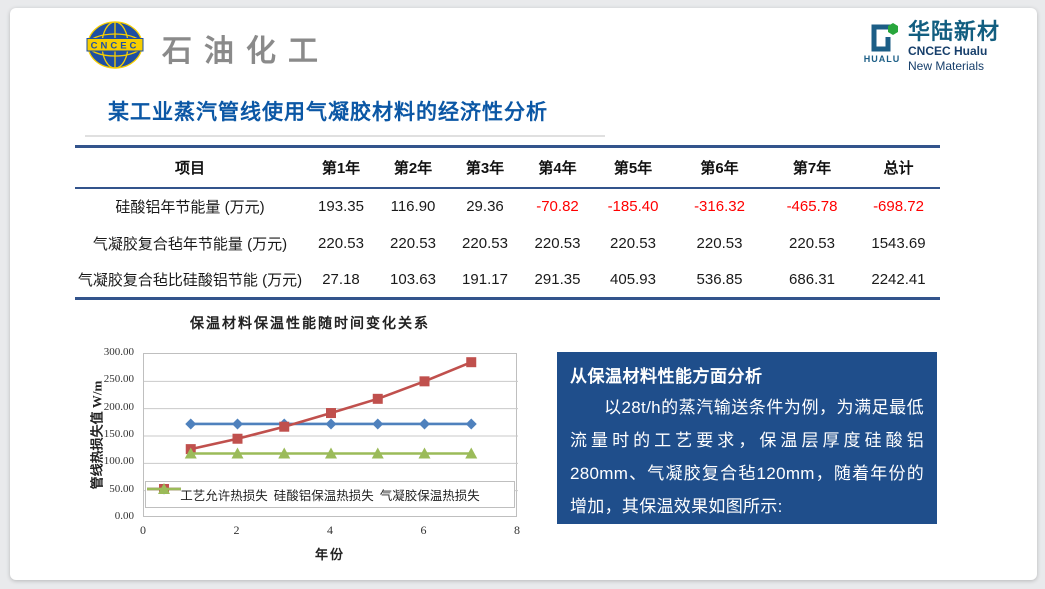  What do you see at coordinates (485, 206) in the screenshot?
I see `table-cell: 29.36` at bounding box center [485, 206].